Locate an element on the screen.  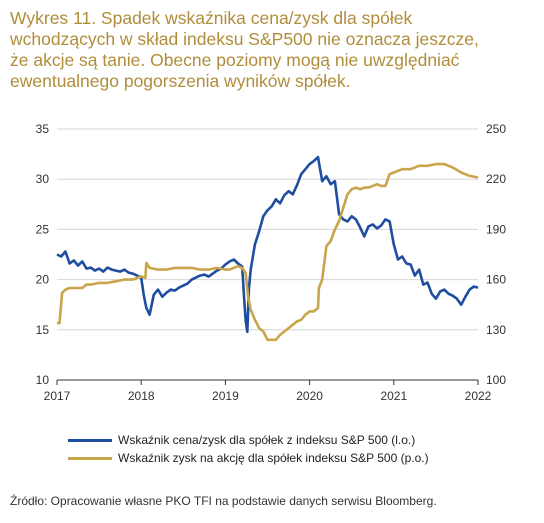
y-left-tick-label: 10 is located at coordinates (43, 380).